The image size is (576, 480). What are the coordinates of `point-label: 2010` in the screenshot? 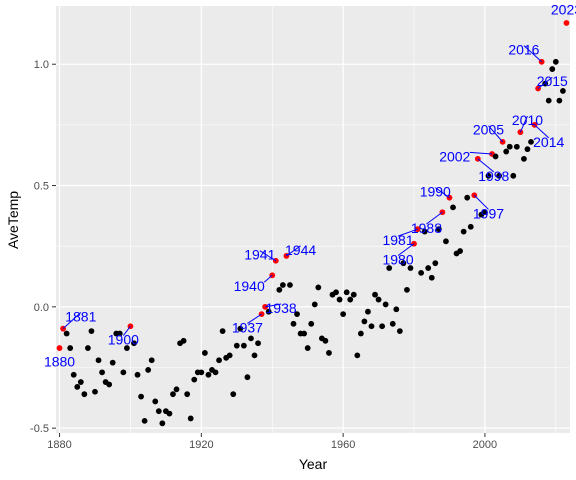 It's located at (527, 120).